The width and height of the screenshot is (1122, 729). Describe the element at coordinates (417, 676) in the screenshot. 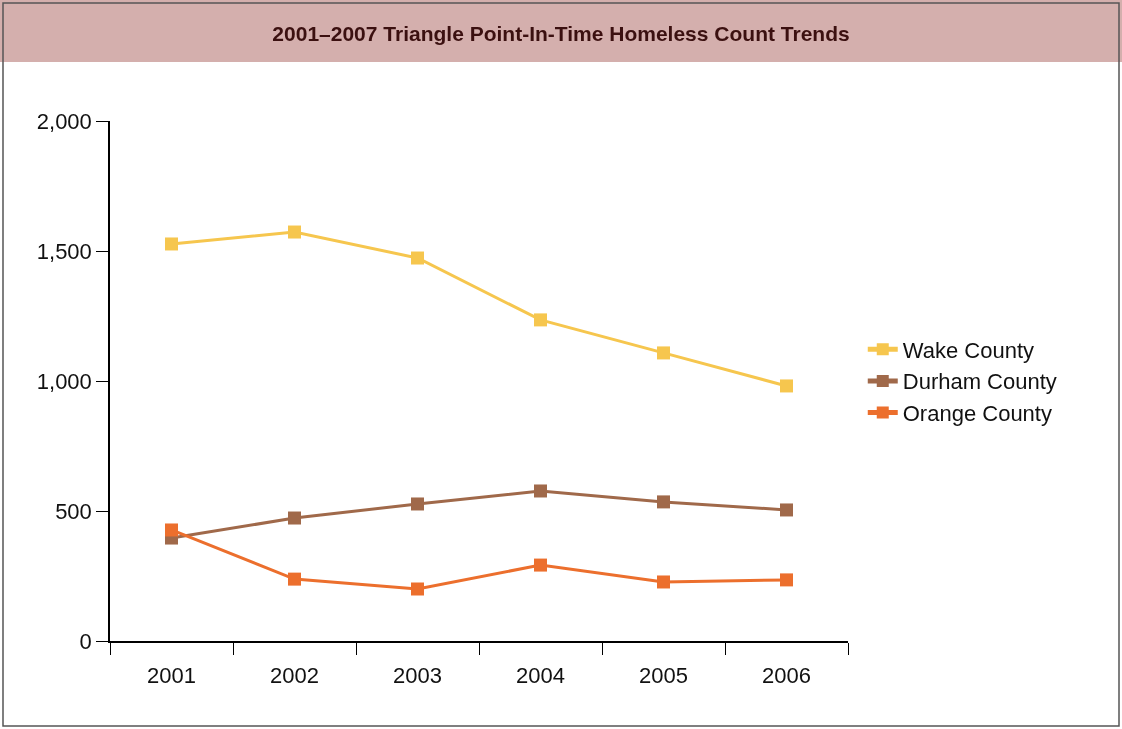

I see `x-tick-label: 2003` at that location.